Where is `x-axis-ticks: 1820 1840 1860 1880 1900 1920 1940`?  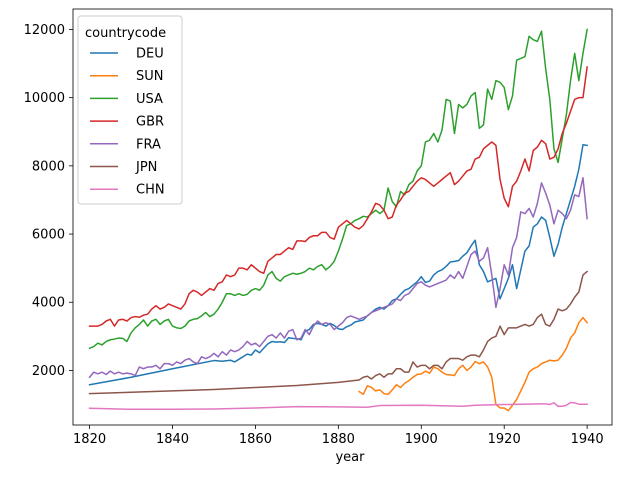 x-axis-ticks: 1820 1840 1860 1880 1900 1920 1940 is located at coordinates (338, 436).